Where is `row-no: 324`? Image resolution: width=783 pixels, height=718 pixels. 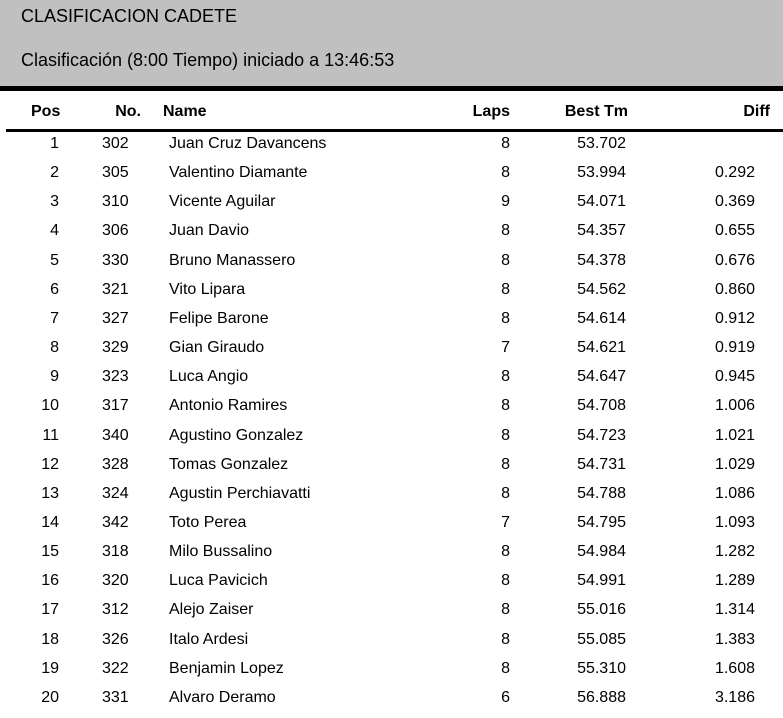 row-no: 324 is located at coordinates (115, 493).